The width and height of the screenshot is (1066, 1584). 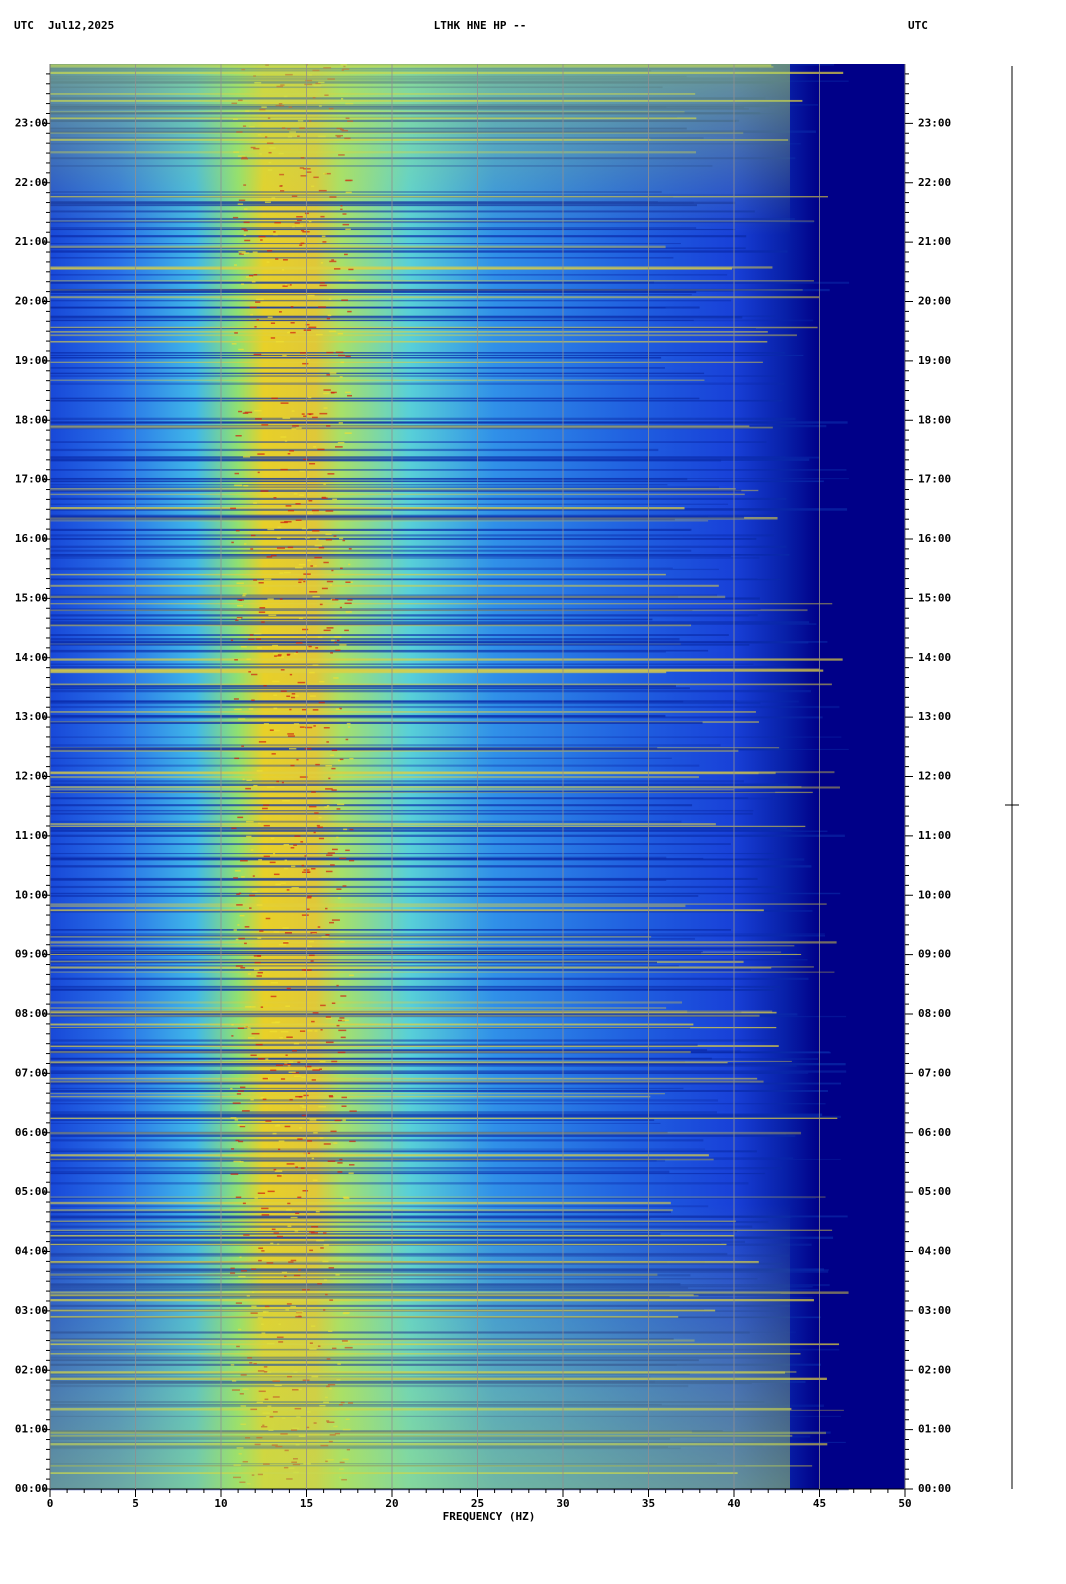 What do you see at coordinates (31, 954) in the screenshot?
I see `y-tick-label-left: 09:00` at bounding box center [31, 954].